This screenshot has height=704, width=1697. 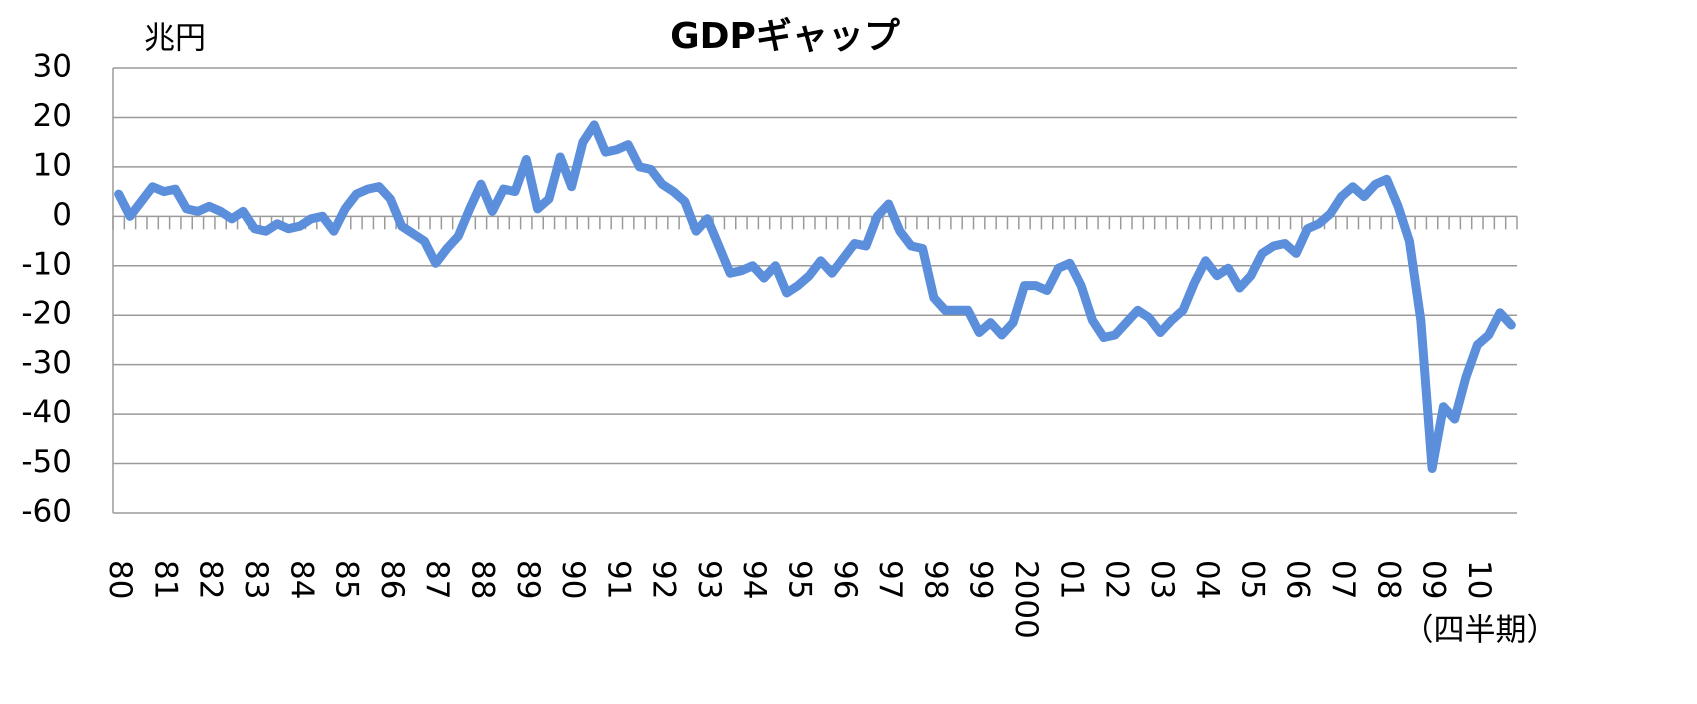 What do you see at coordinates (890, 579) in the screenshot?
I see `x-tick-label: 97` at bounding box center [890, 579].